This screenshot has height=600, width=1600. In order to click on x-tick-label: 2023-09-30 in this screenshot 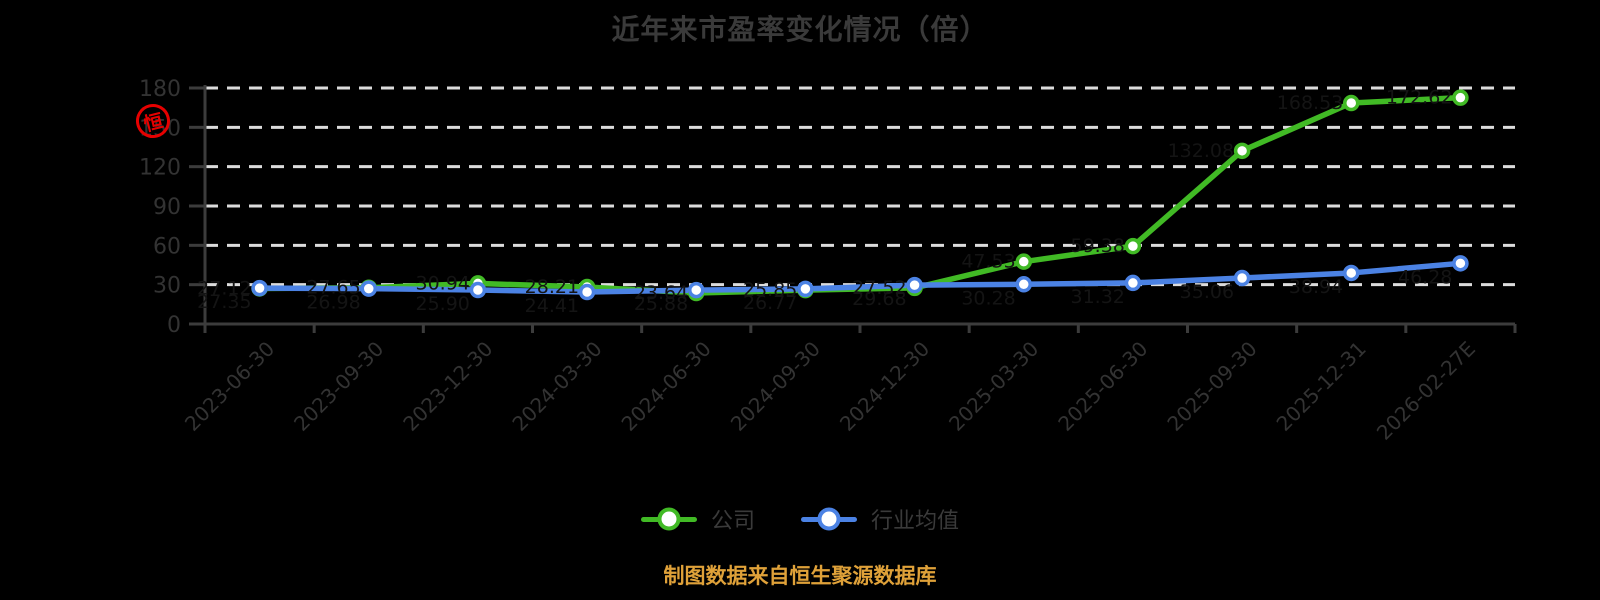, I will do `click(338, 386)`.